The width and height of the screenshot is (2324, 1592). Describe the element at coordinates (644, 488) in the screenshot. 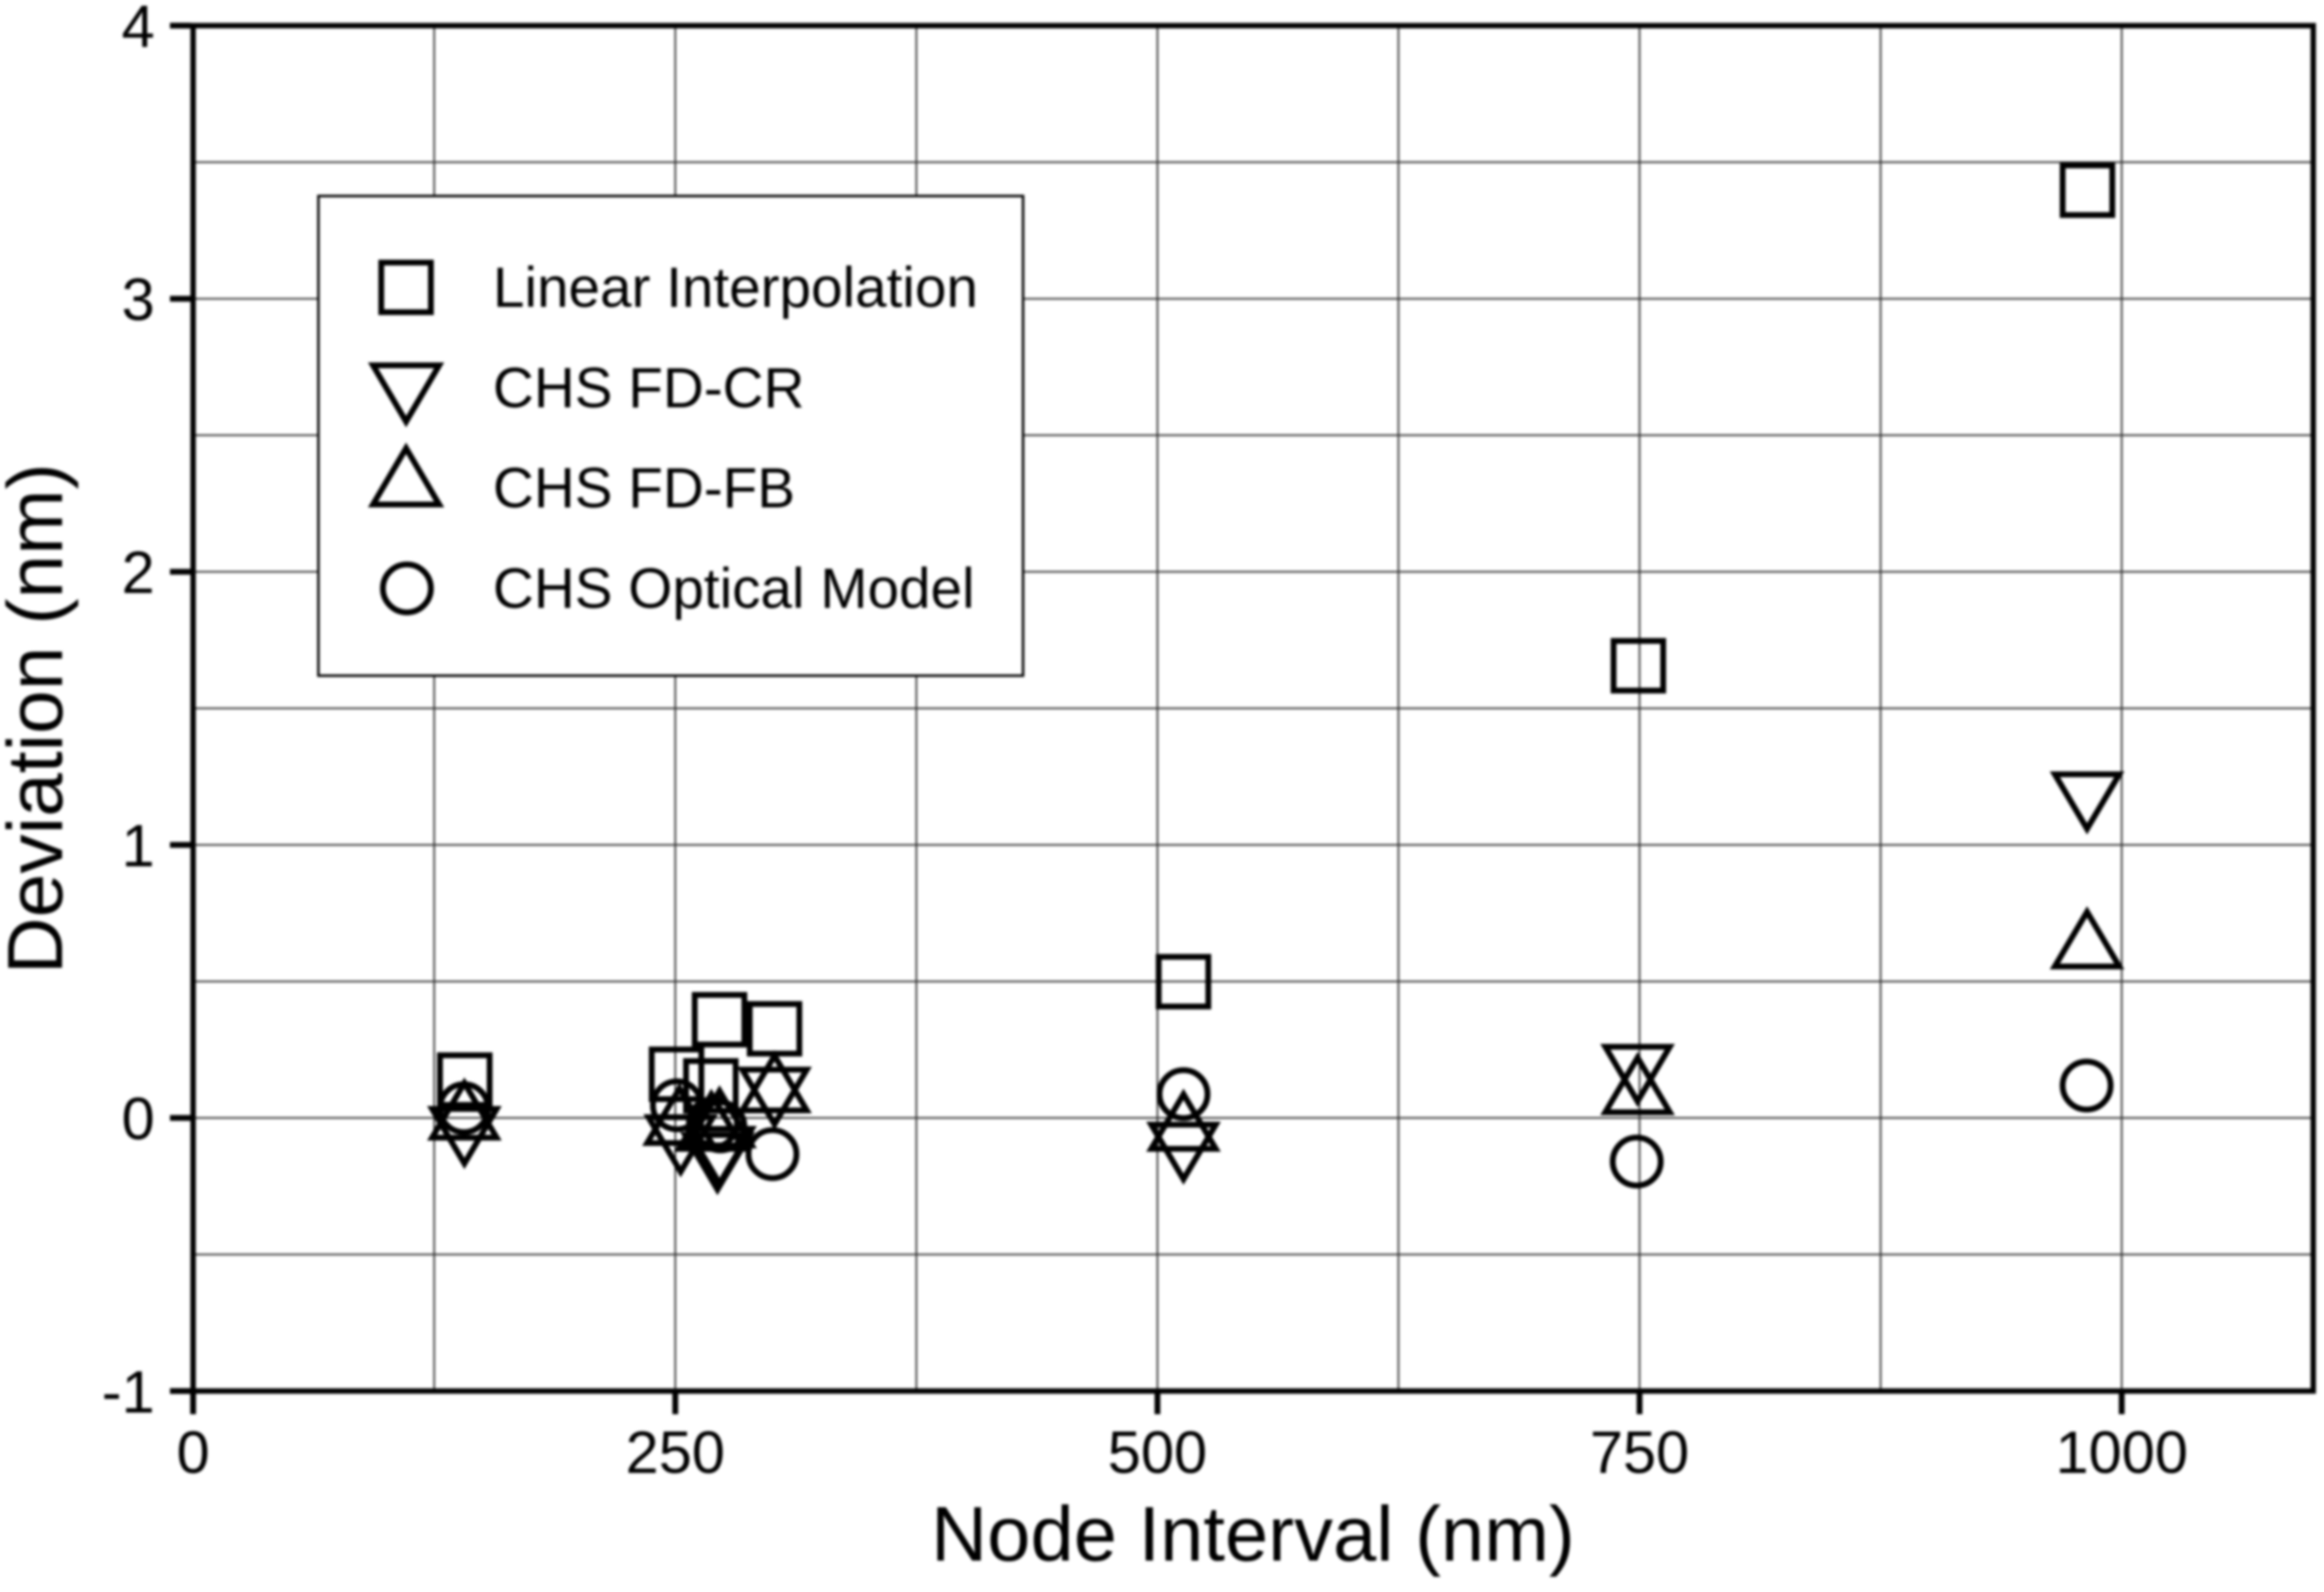

I see `svg-text: CHS FD-FB` at that location.